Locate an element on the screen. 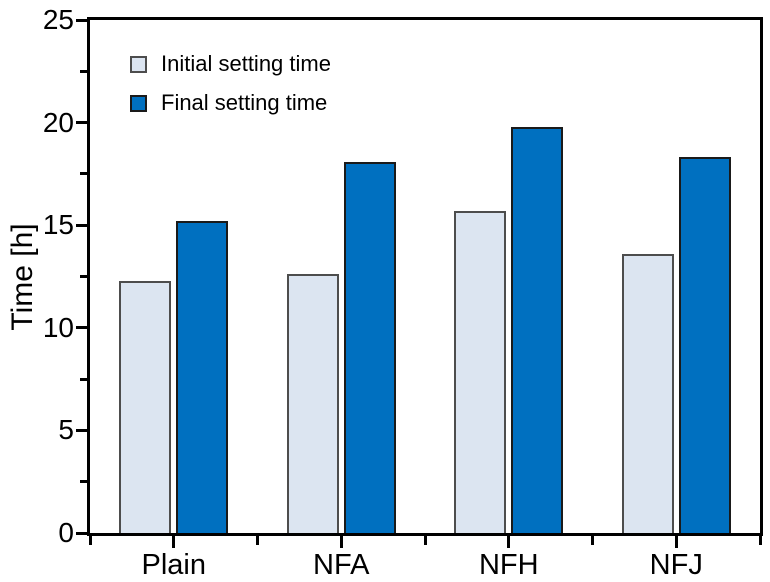  legend-marker-final-setting-time is located at coordinates (138, 103).